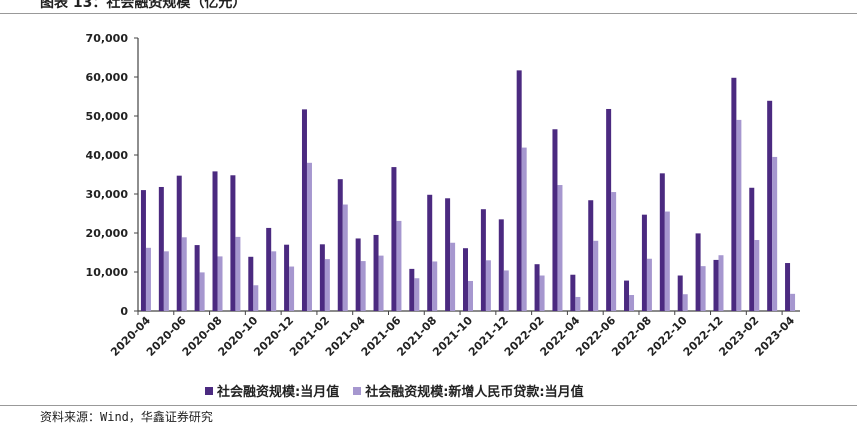 This screenshot has width=857, height=427. I want to click on y-tick-label: 0, so click(124, 311).